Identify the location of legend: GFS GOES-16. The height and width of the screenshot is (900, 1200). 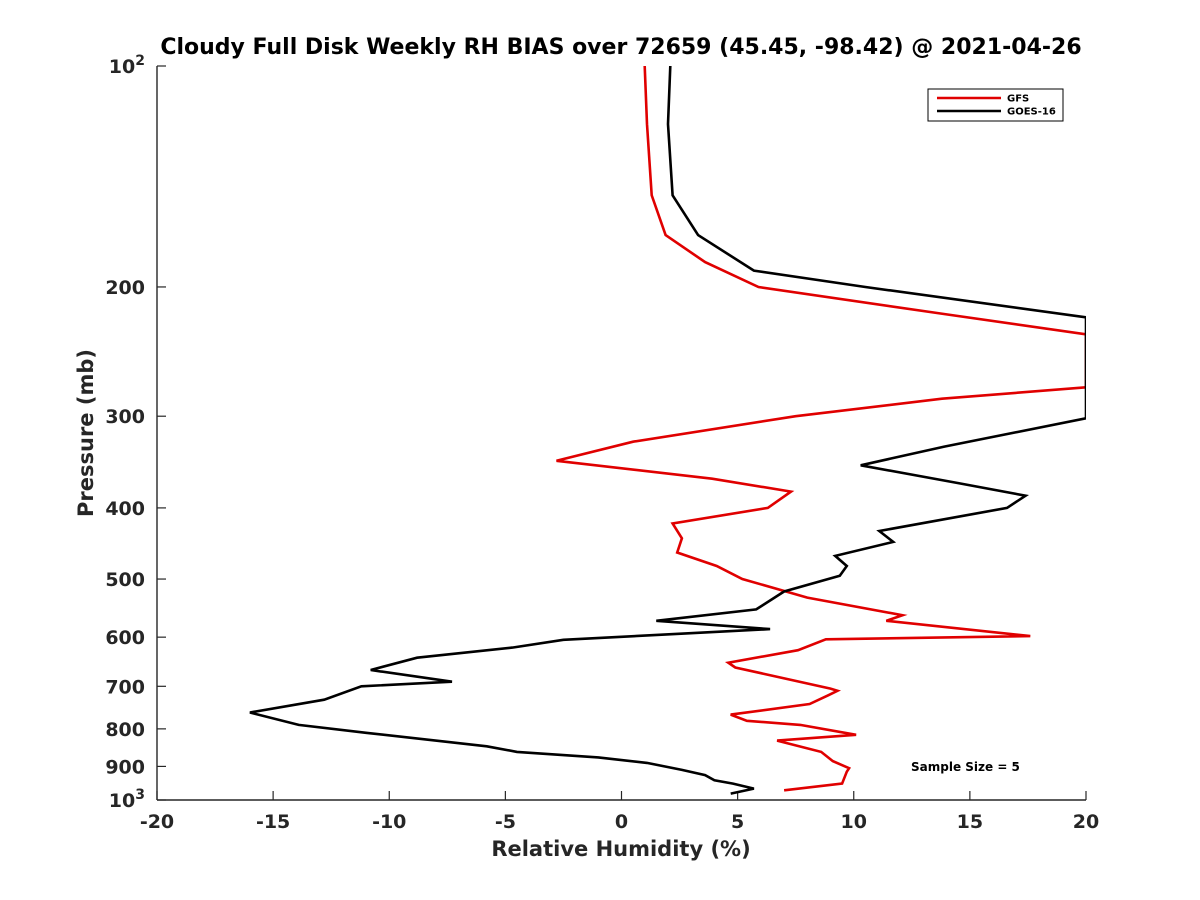
(995, 105).